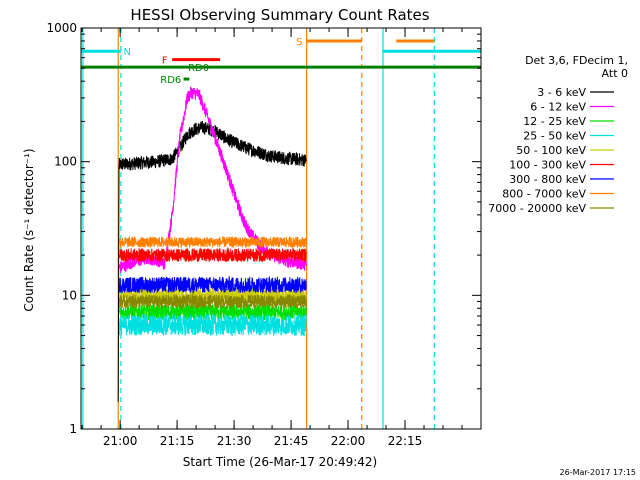  I want to click on legend-label-5: 100 - 300 keV, so click(547, 165).